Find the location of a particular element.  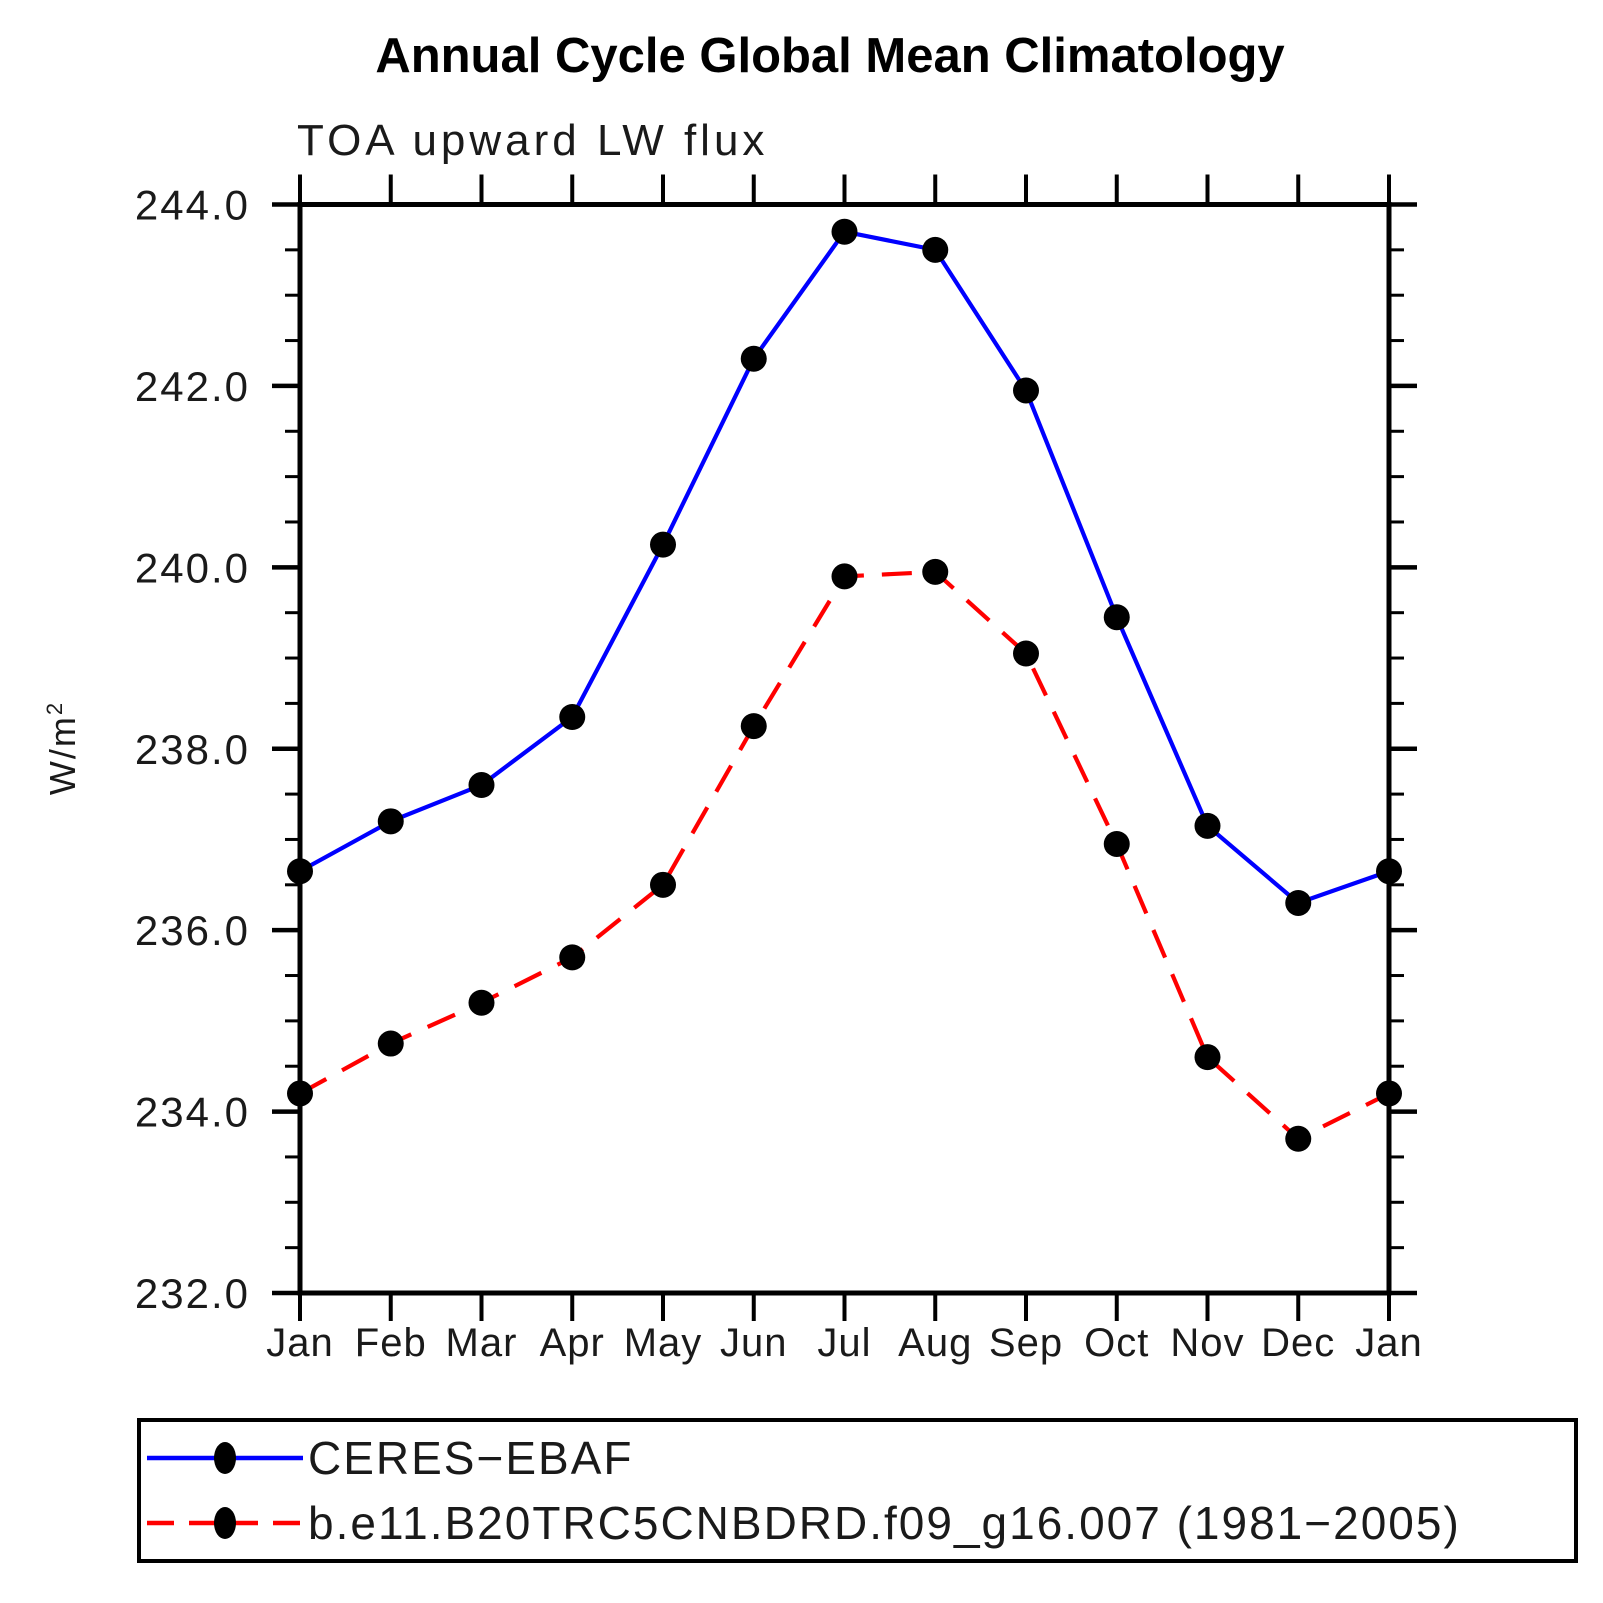

x-axis-tick-label: Apr is located at coordinates (572, 1343).